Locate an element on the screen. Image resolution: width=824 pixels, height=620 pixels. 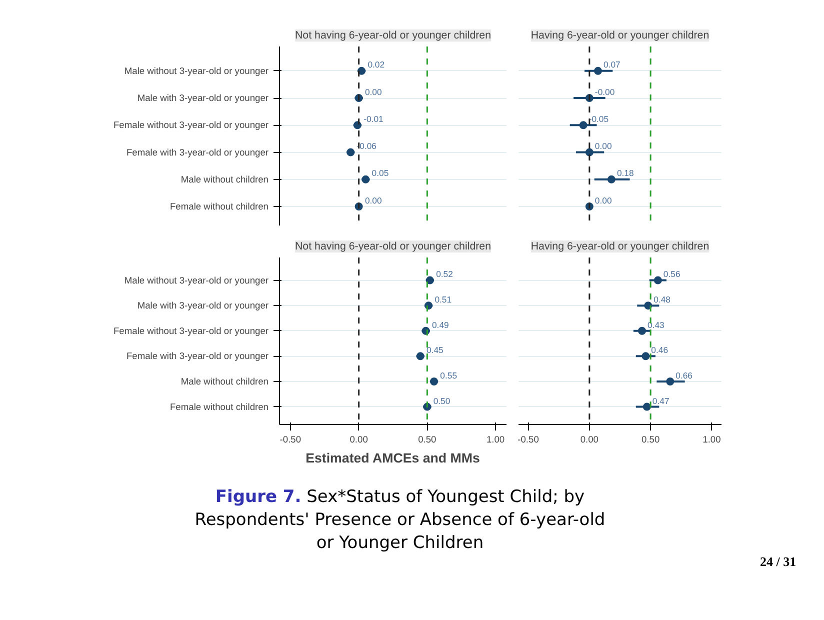
data-label: 0.52 is located at coordinates (445, 274).